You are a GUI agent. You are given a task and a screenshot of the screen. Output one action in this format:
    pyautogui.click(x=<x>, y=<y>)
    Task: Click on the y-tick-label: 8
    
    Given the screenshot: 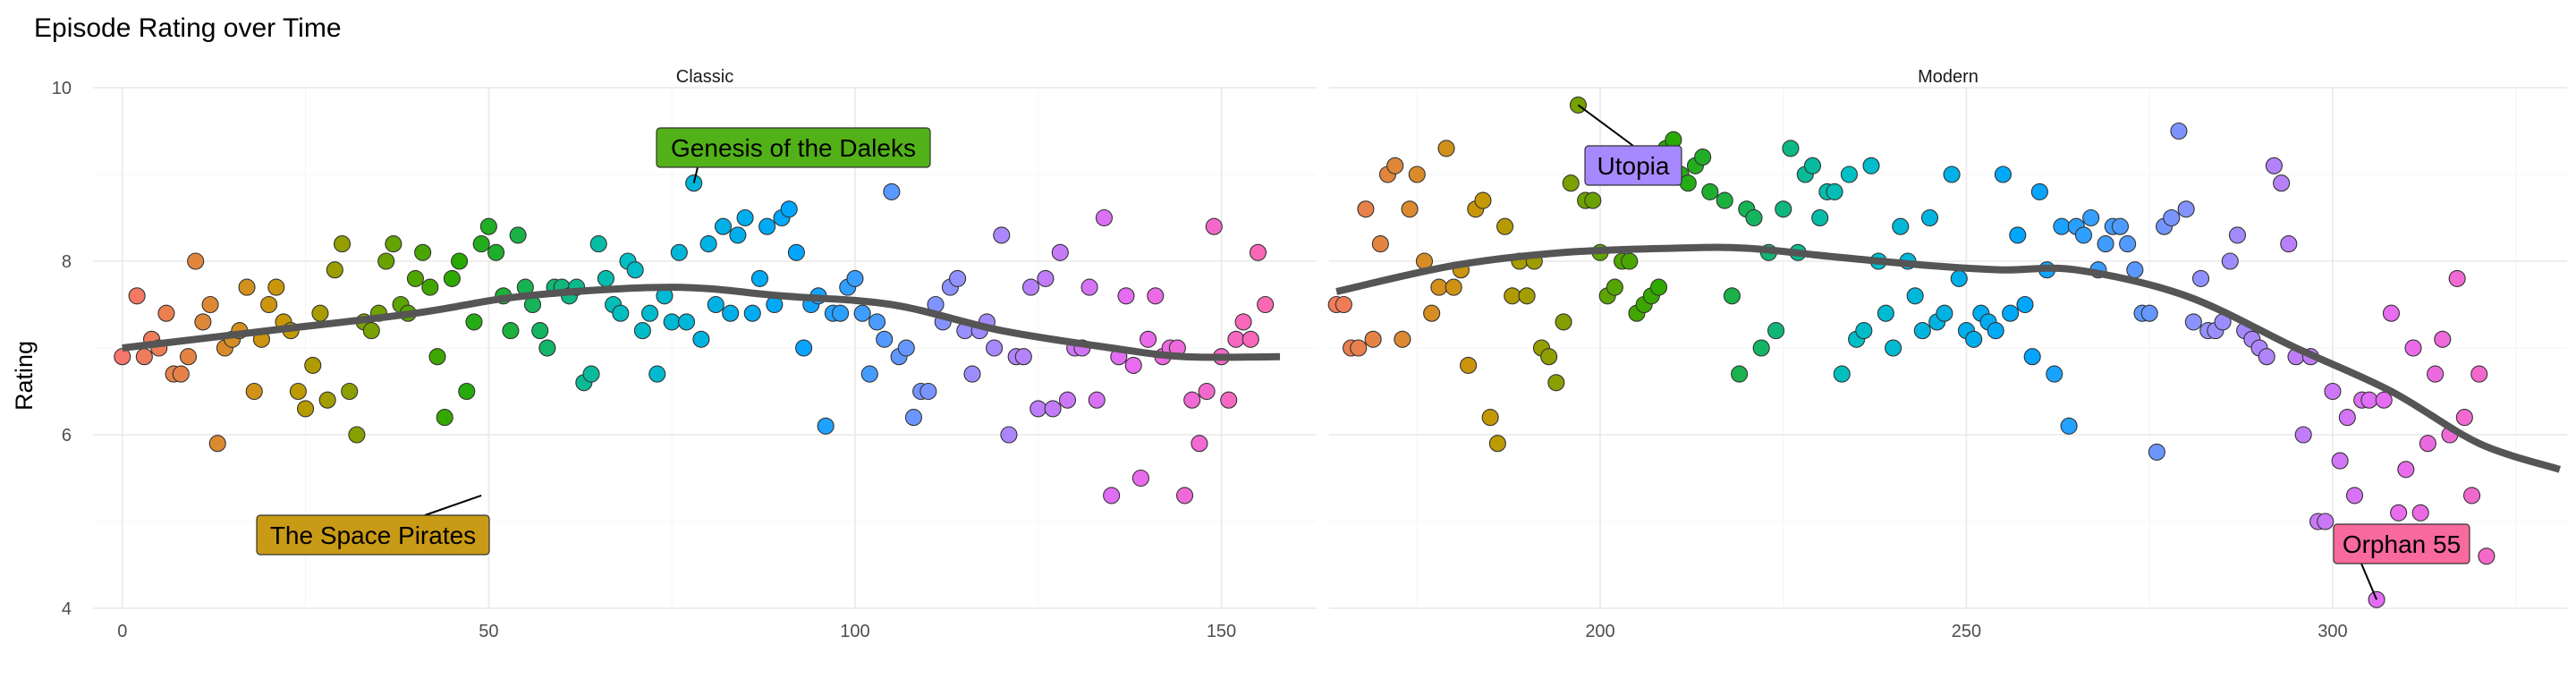 What is the action you would take?
    pyautogui.click(x=67, y=262)
    